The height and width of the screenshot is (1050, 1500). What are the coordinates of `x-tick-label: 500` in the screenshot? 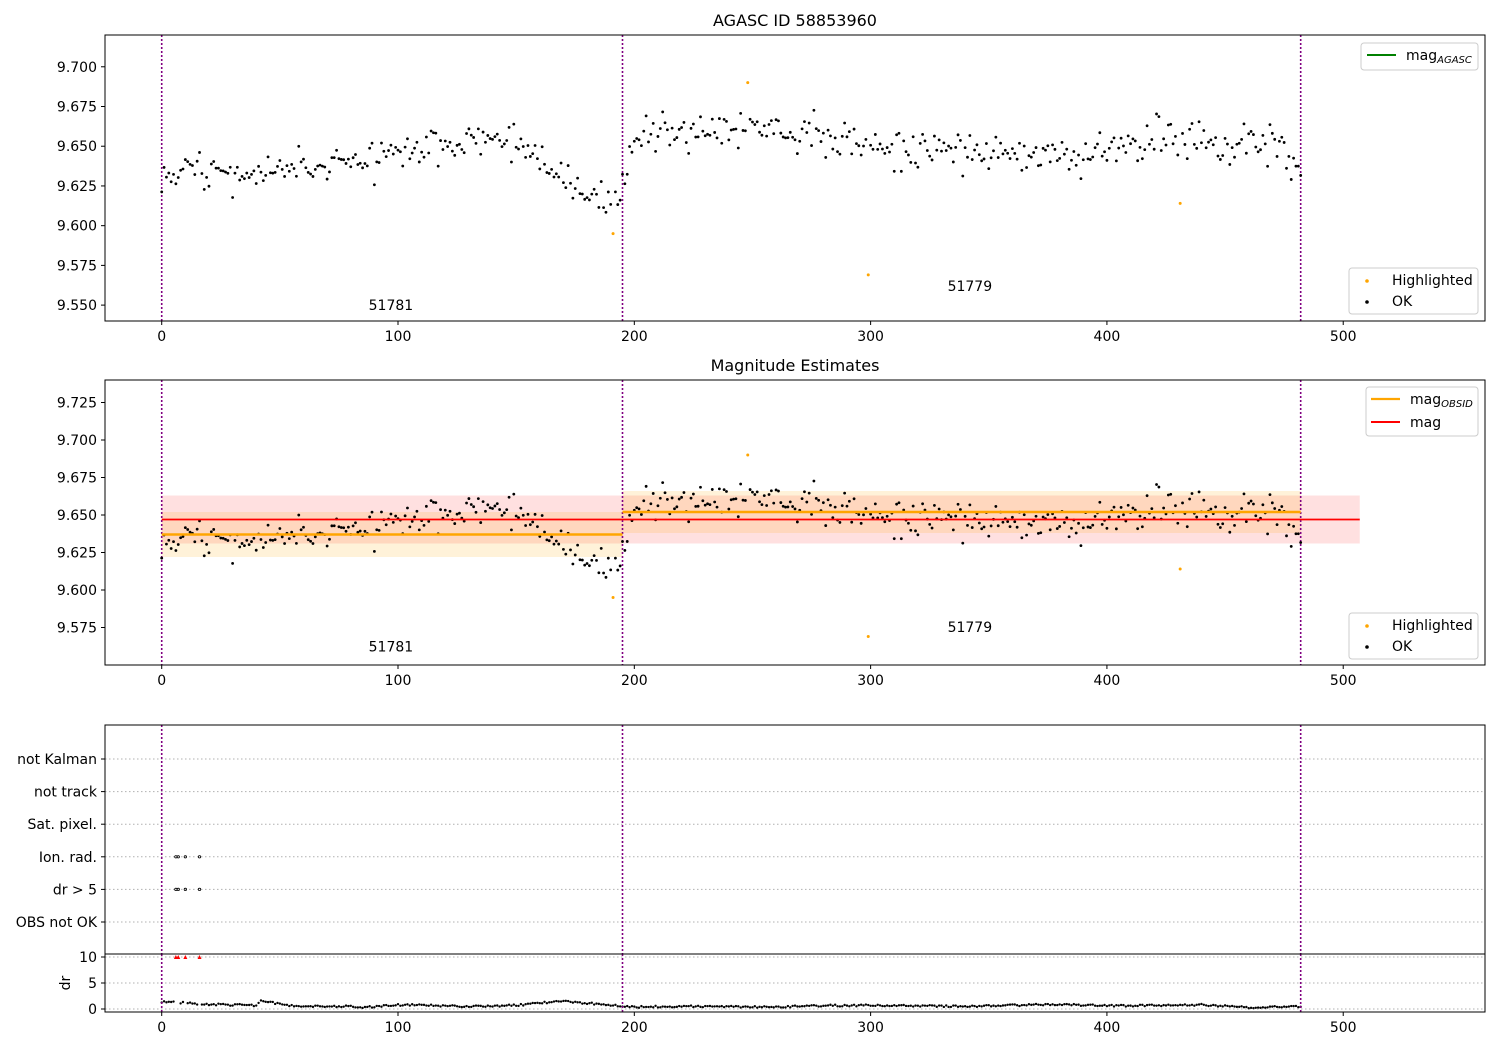 It's located at (1343, 337).